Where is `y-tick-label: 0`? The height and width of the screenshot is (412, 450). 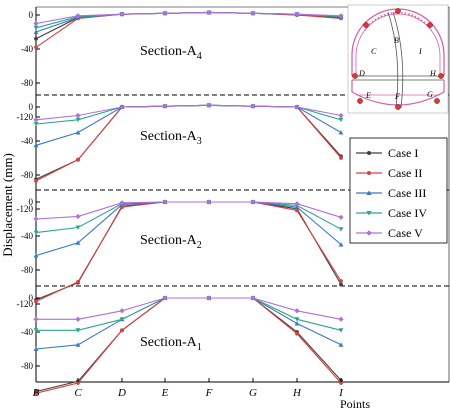
y-tick-label: 0 is located at coordinates (31, 107).